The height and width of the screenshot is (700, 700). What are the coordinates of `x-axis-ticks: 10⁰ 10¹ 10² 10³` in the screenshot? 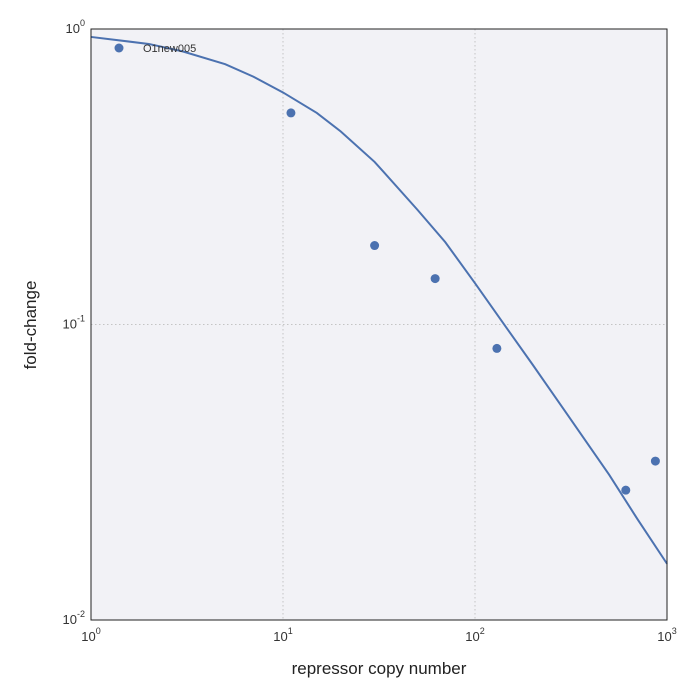 It's located at (378, 635).